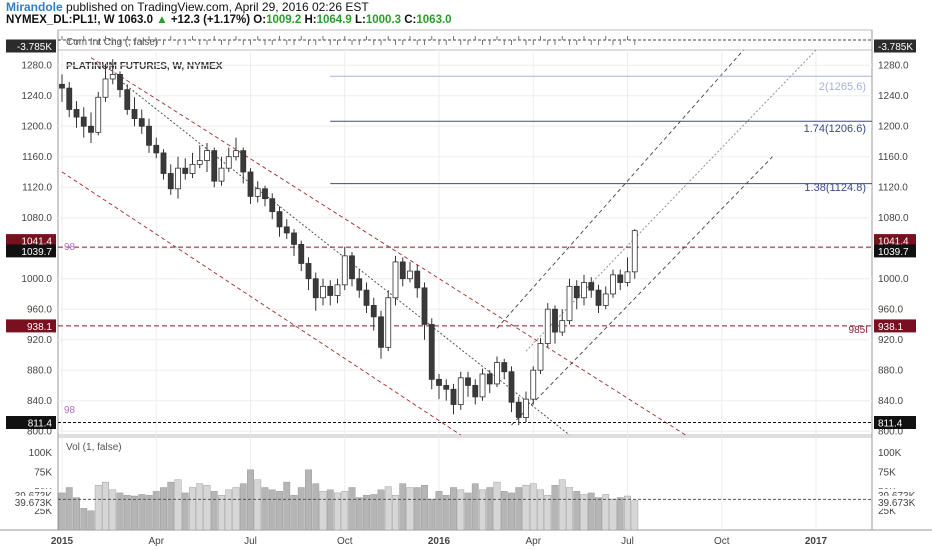 Image resolution: width=932 pixels, height=550 pixels. I want to click on tag-support-938-left, so click(31, 326).